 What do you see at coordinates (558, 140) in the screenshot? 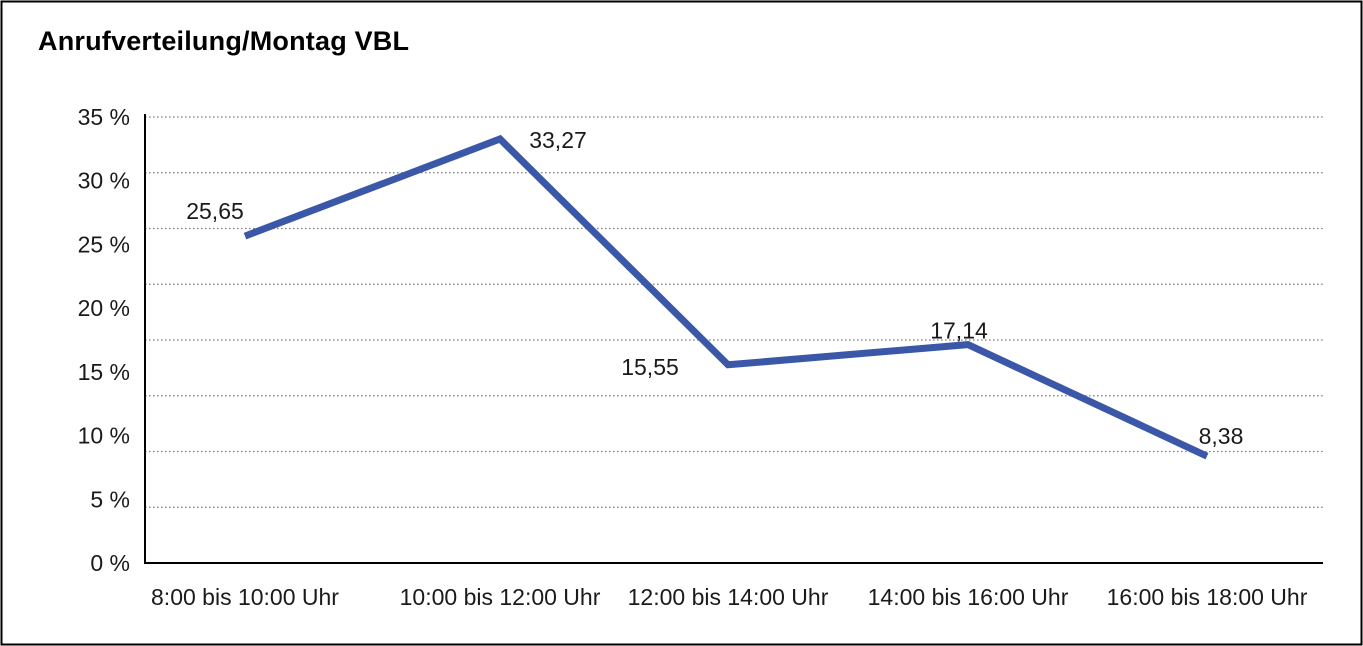
I see `data-point-label: 33,27` at bounding box center [558, 140].